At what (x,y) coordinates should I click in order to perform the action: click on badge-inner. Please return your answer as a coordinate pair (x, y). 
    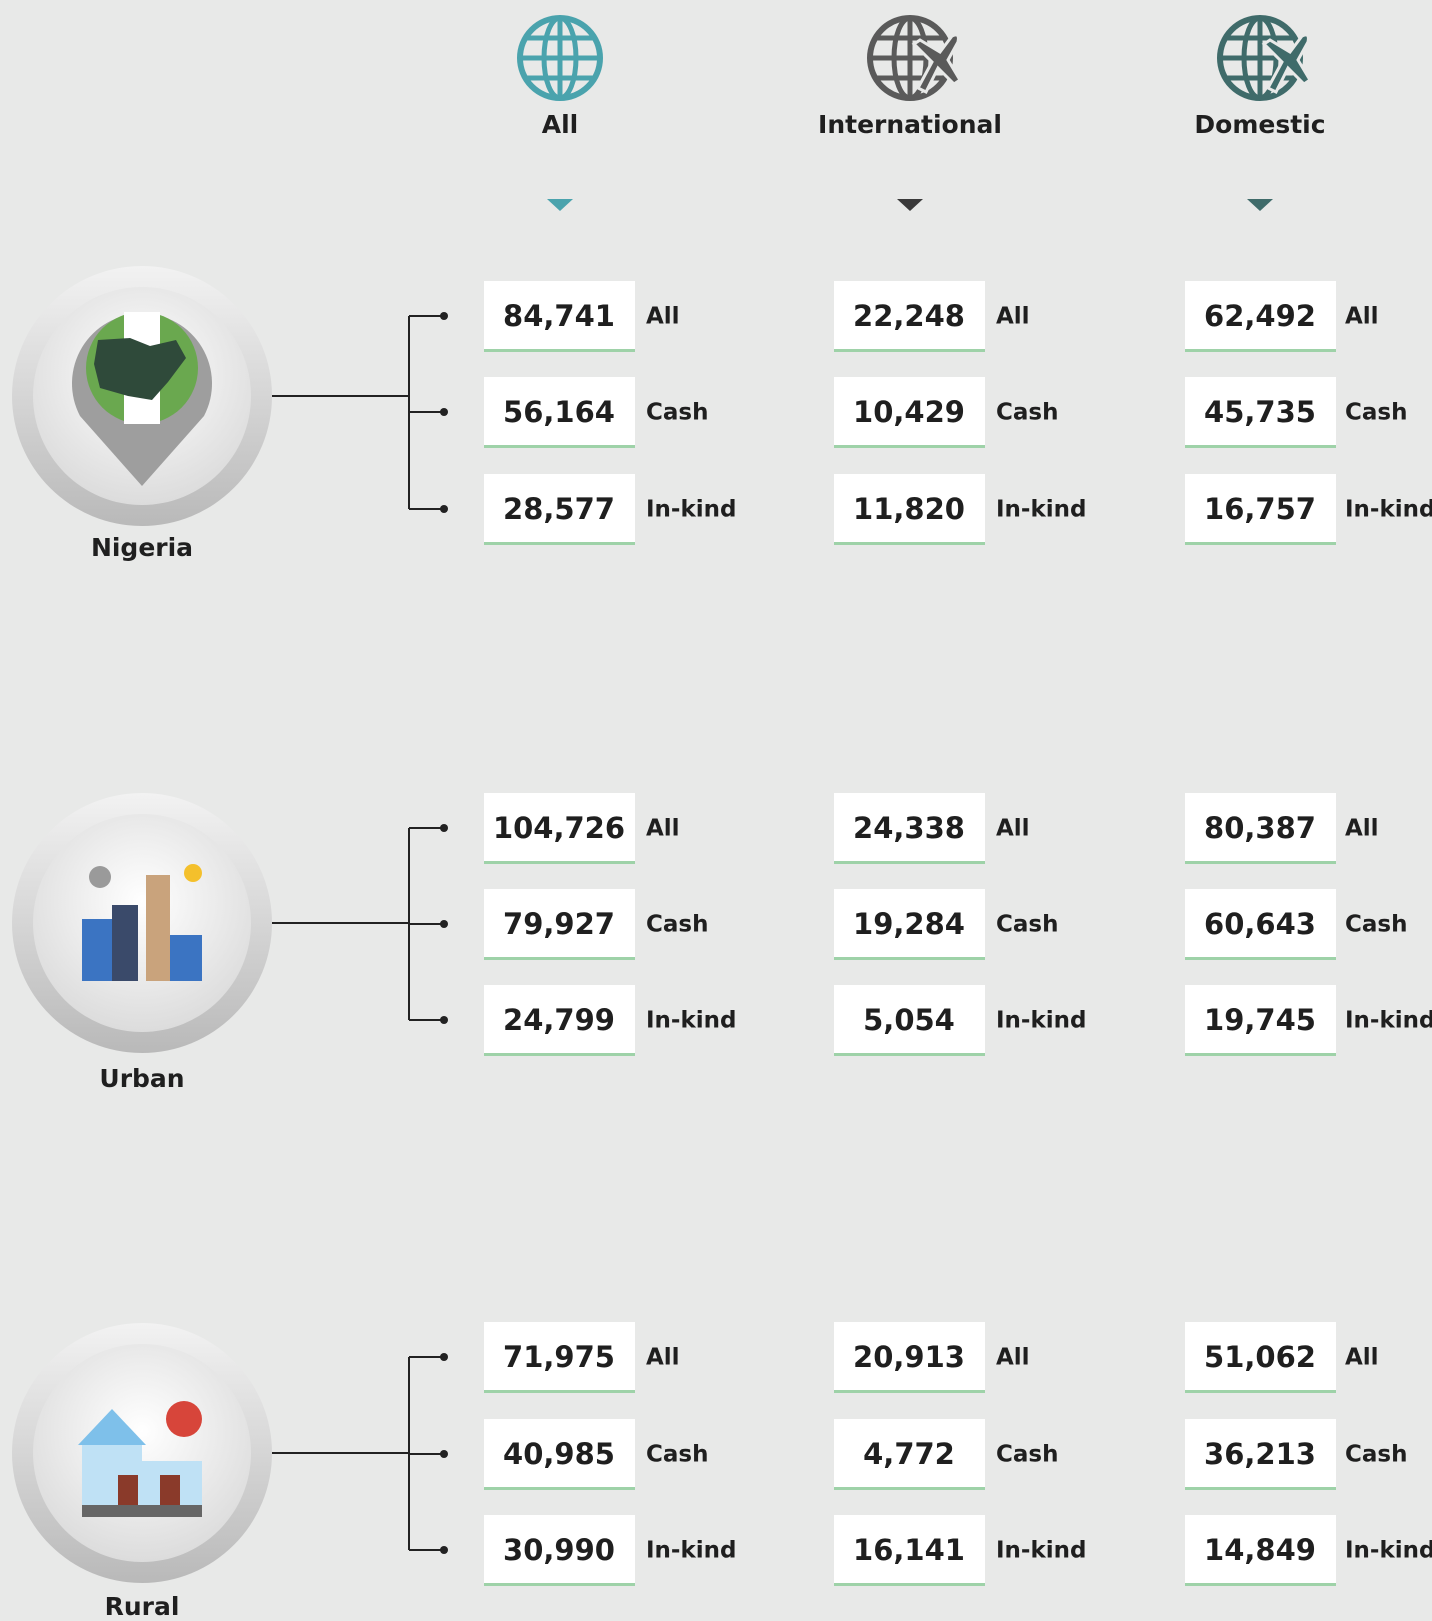
    Looking at the image, I should click on (142, 923).